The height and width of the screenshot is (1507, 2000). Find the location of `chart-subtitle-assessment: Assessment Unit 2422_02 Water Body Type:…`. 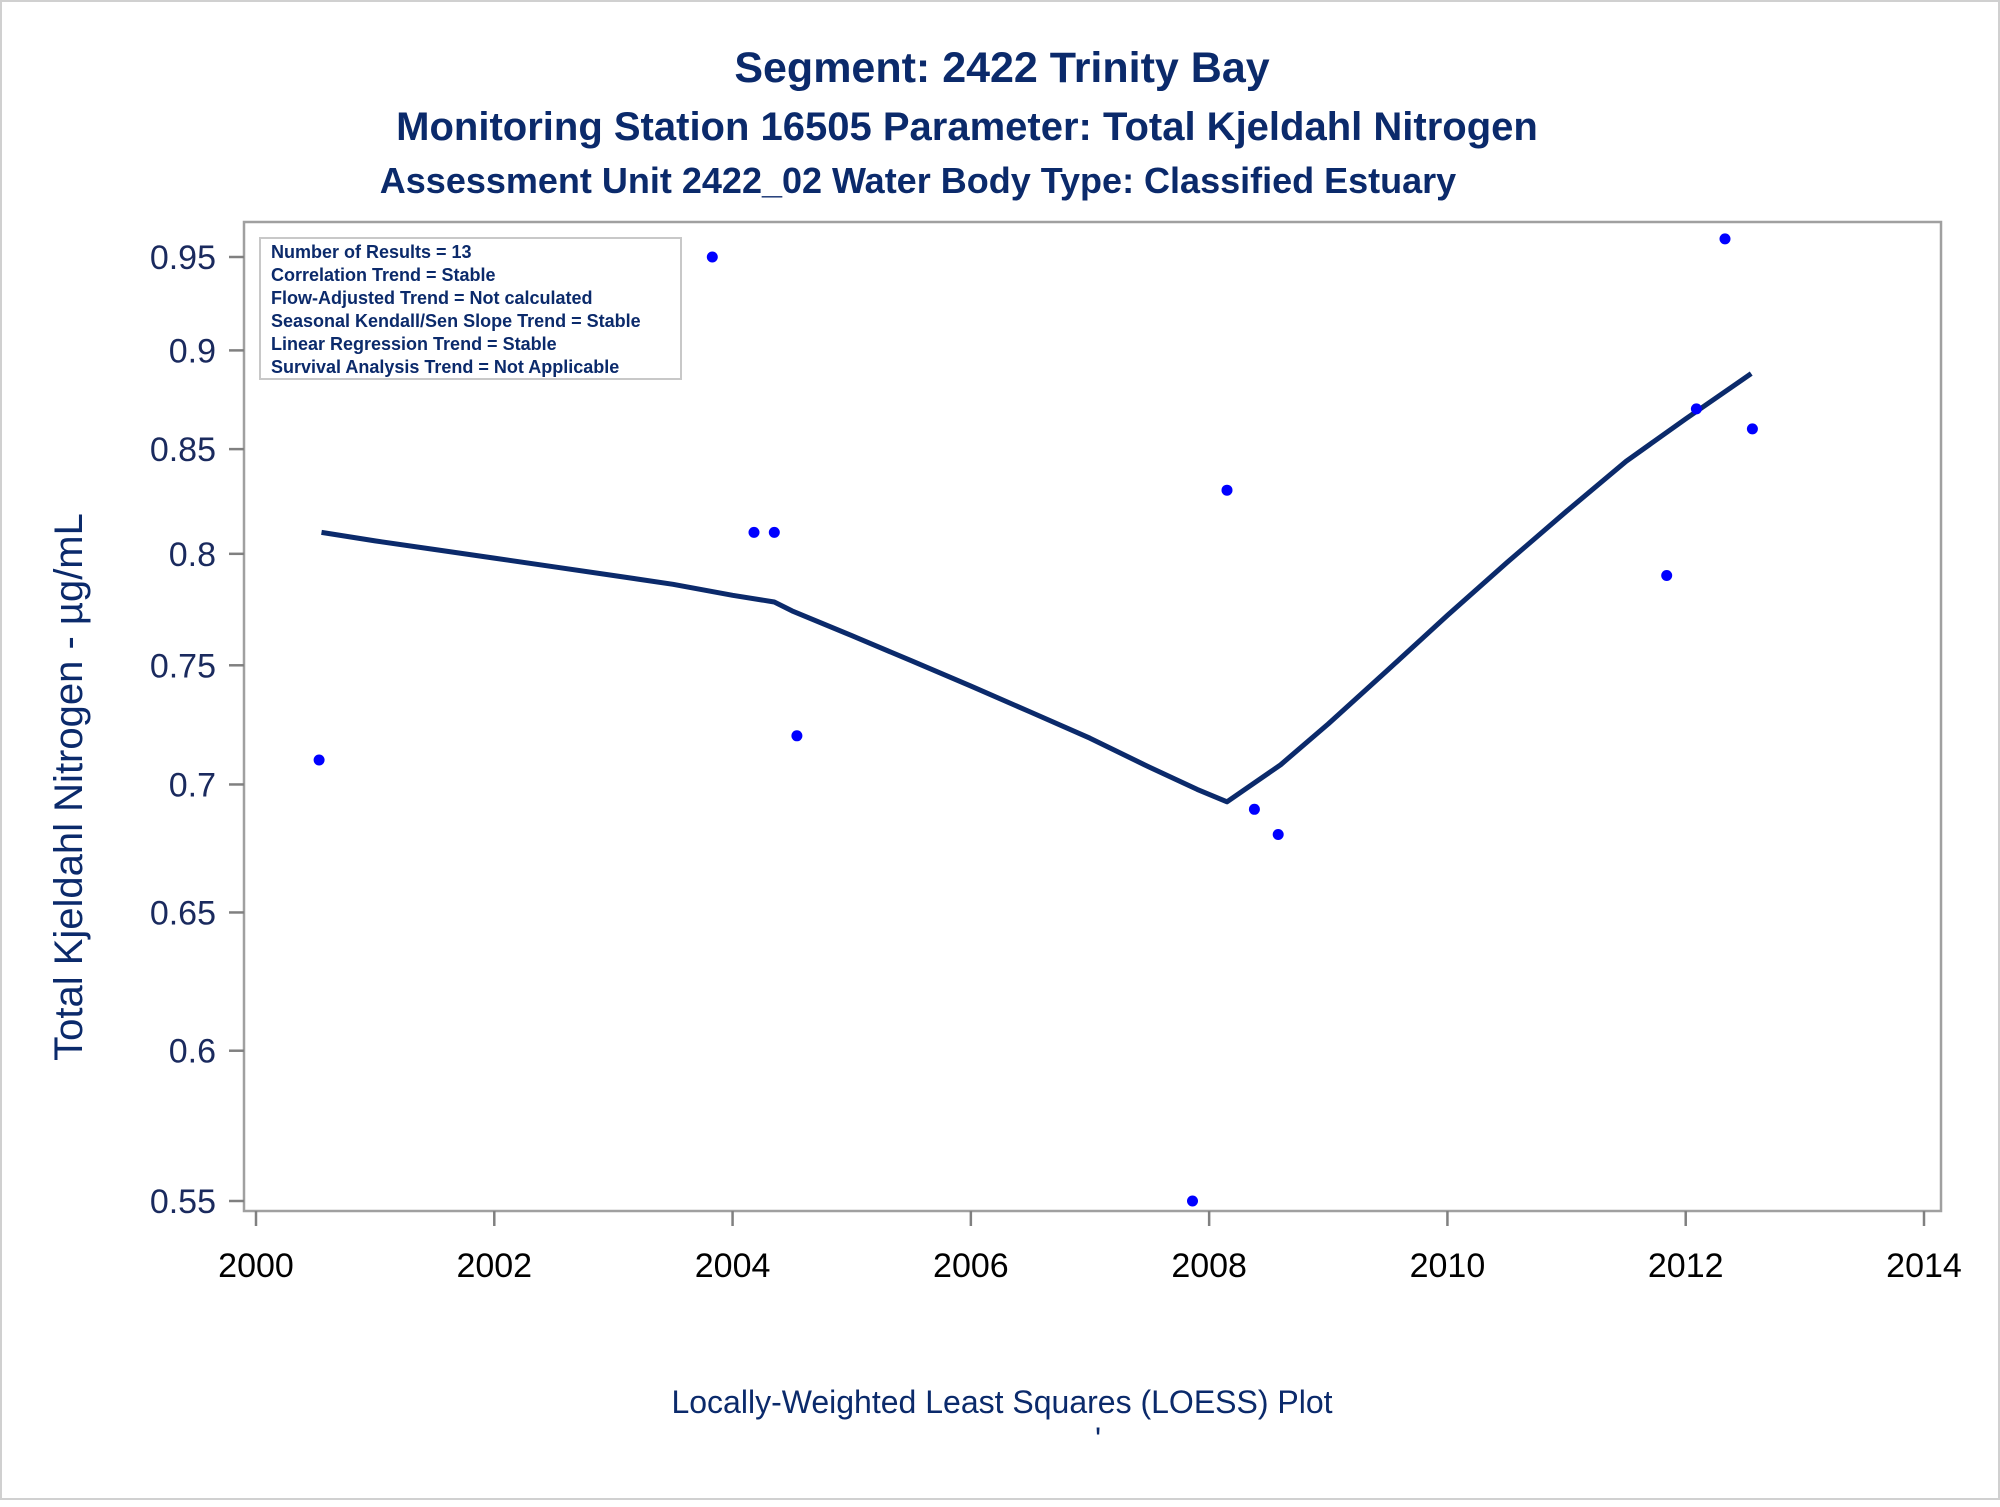

chart-subtitle-assessment: Assessment Unit 2422_02 Water Body Type:… is located at coordinates (918, 180).